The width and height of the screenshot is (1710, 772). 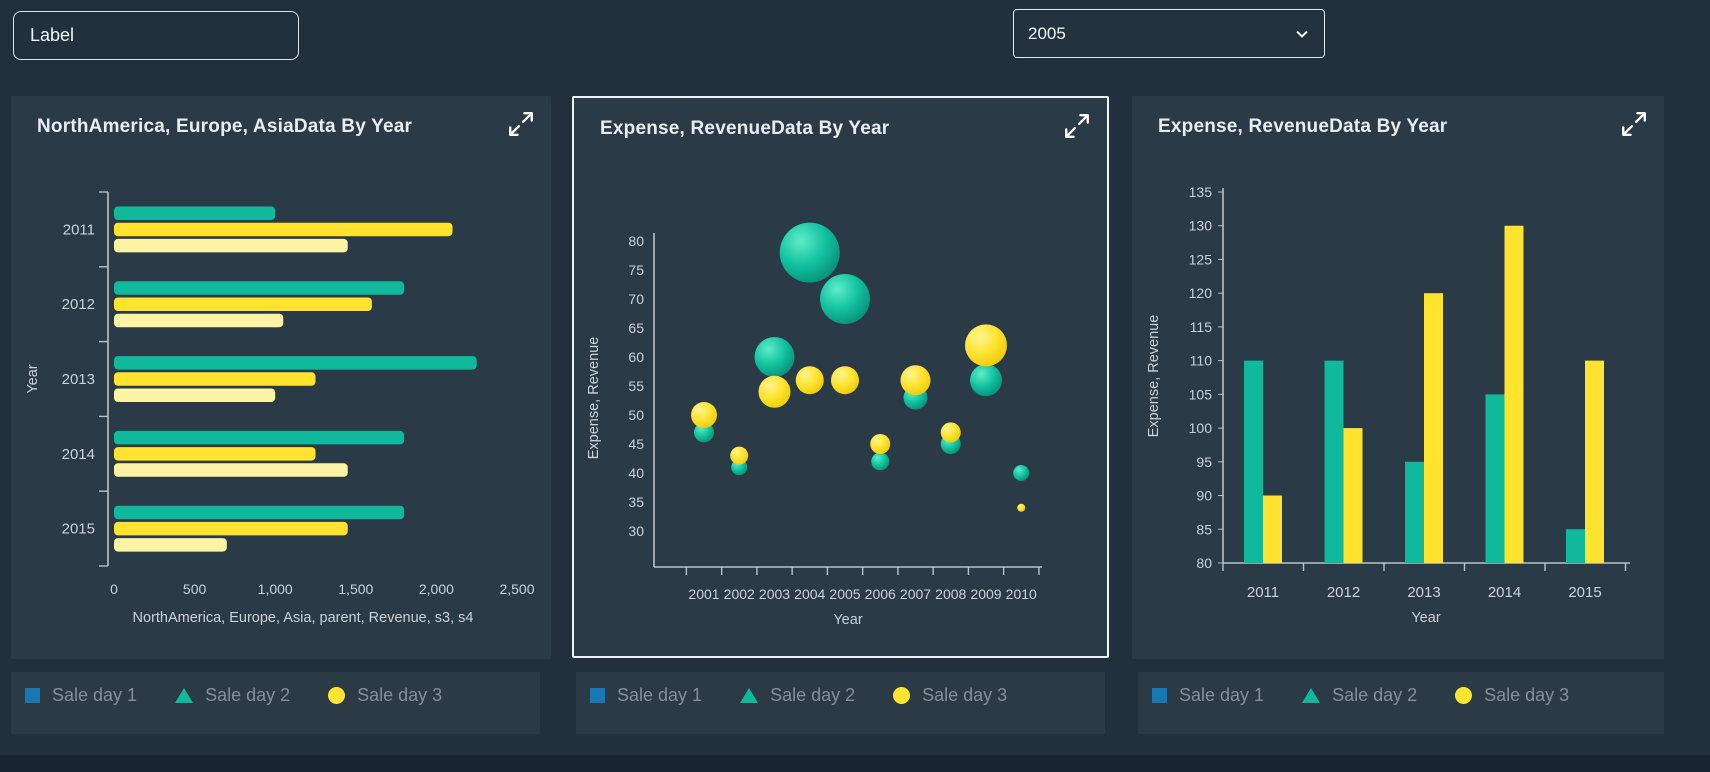 I want to click on svg-text: 2007, so click(x=915, y=594).